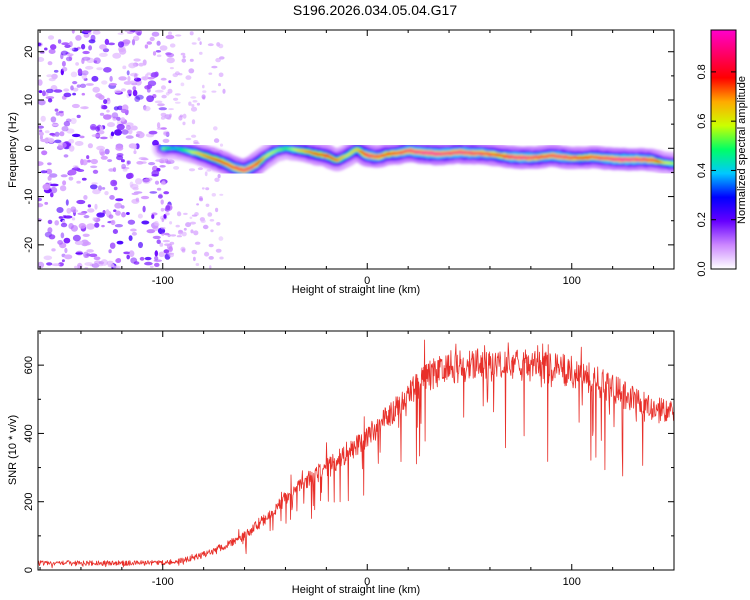 The height and width of the screenshot is (600, 750). What do you see at coordinates (702, 121) in the screenshot?
I see `colorbar-tick-label: 0.6` at bounding box center [702, 121].